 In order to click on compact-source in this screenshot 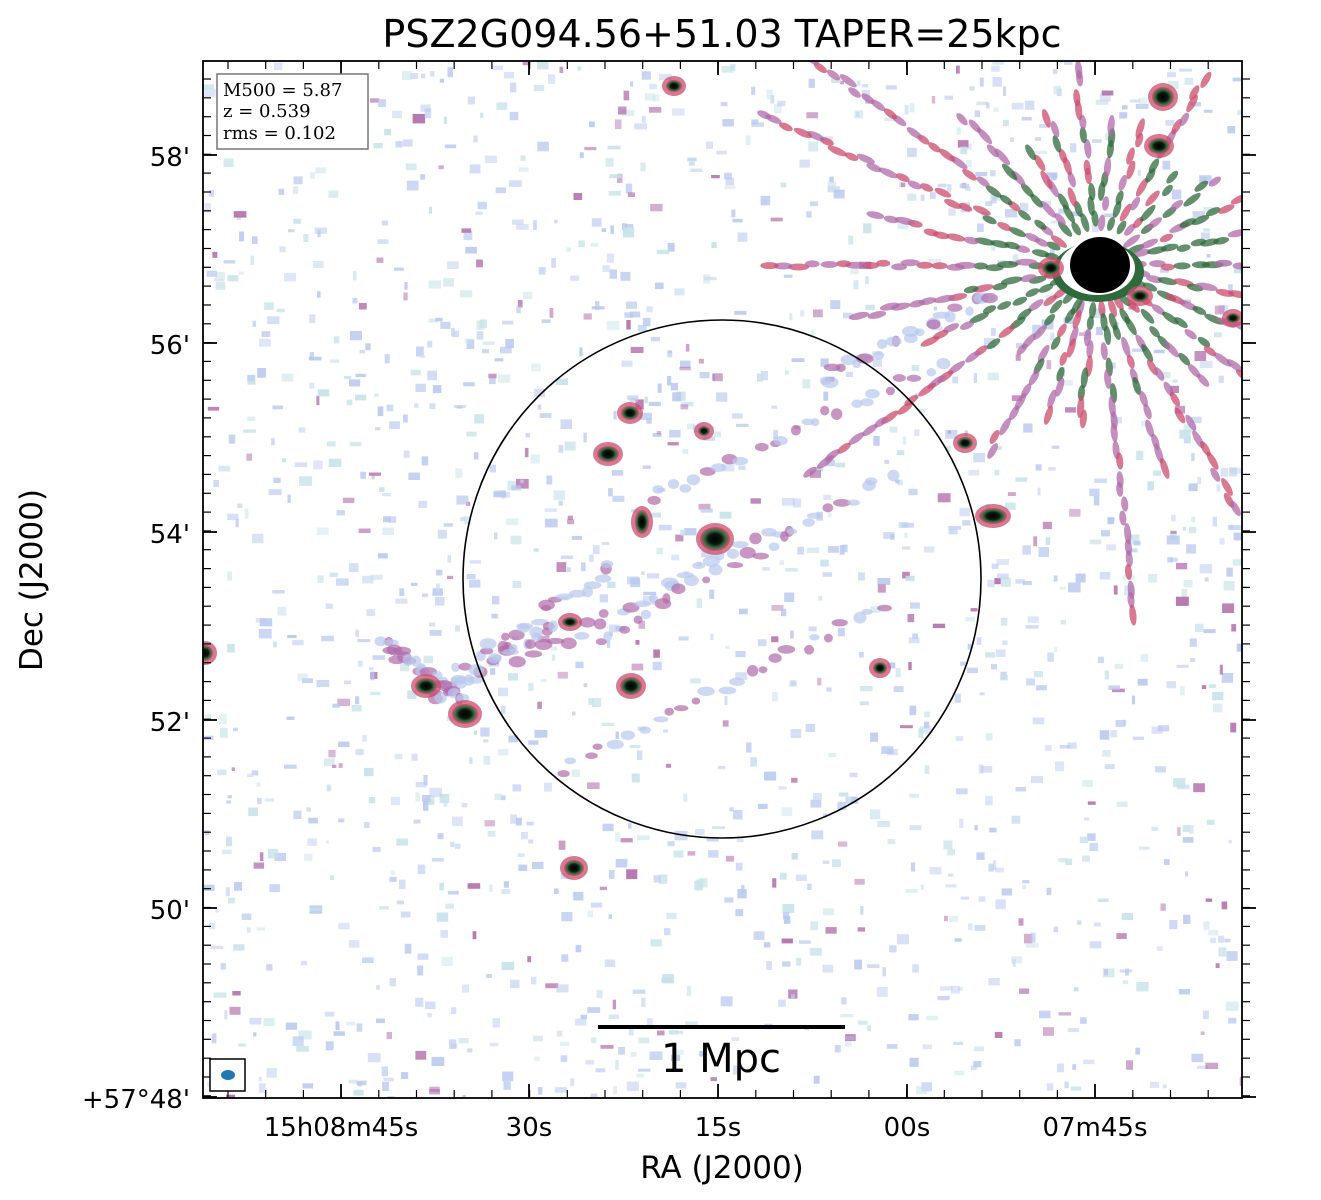, I will do `click(570, 622)`.